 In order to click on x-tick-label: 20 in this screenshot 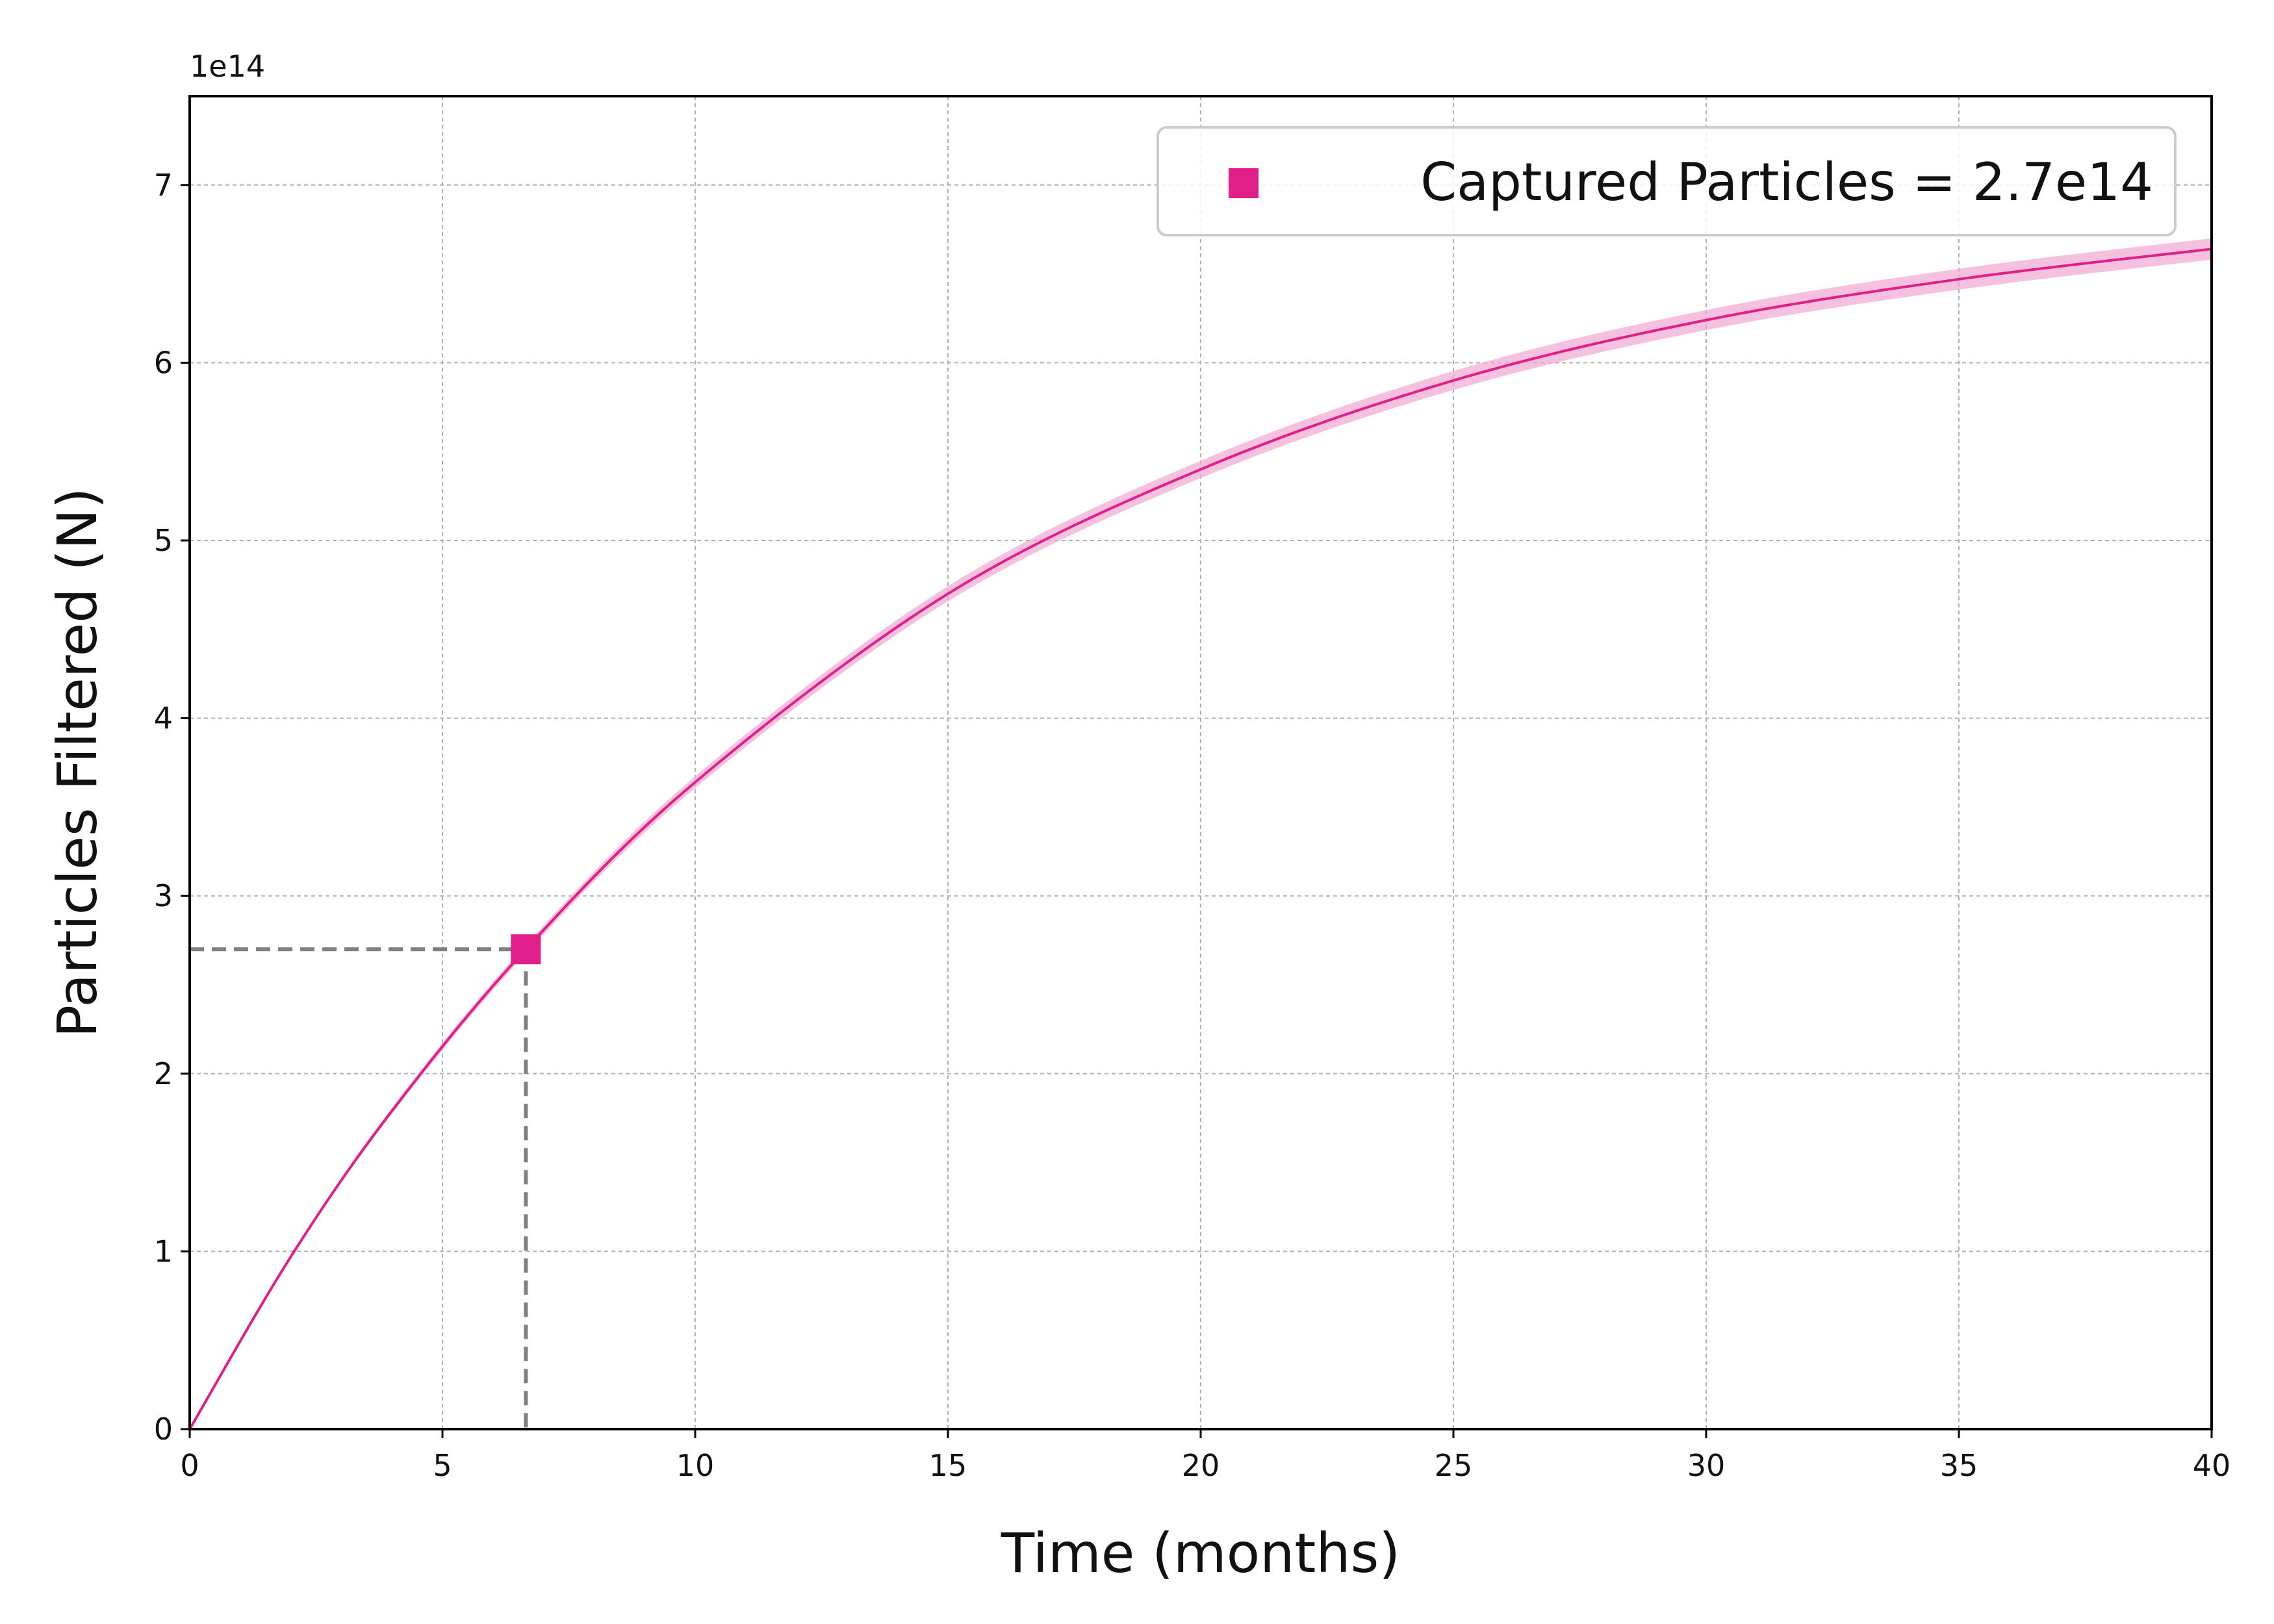, I will do `click(1201, 1465)`.